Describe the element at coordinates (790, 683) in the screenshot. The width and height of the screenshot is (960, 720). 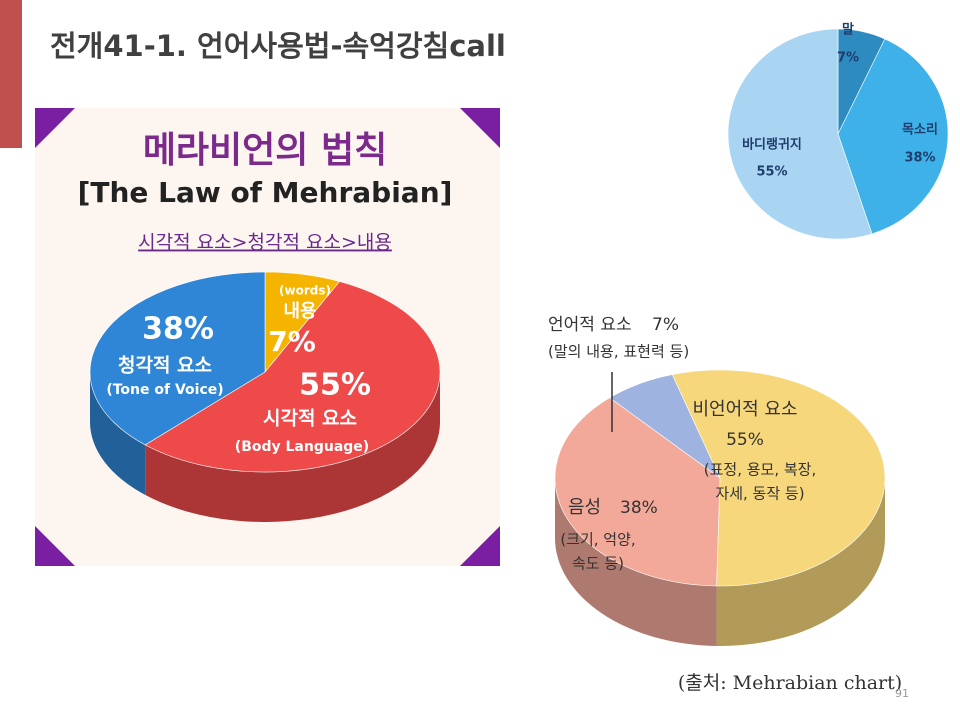
I see `source: (출처: Mehrabian chart)` at that location.